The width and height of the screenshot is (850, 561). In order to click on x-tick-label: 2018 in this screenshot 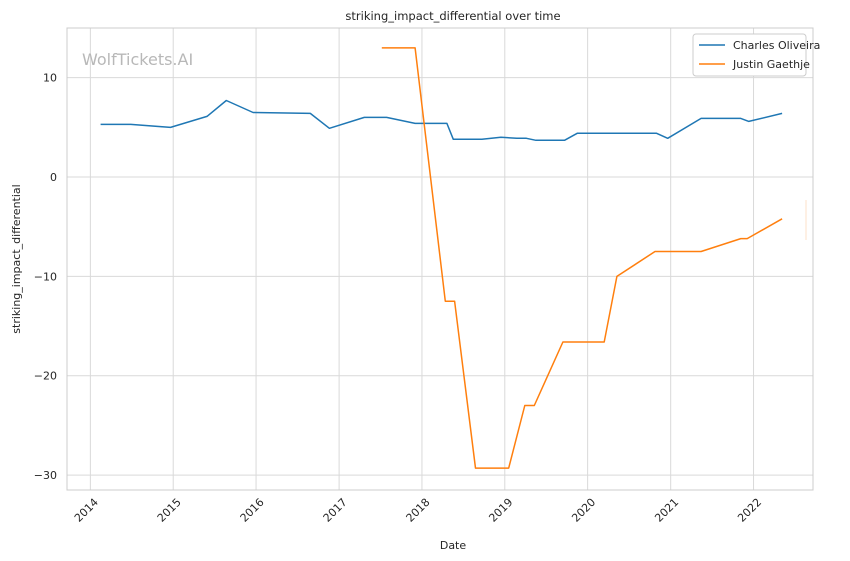, I will do `click(418, 510)`.